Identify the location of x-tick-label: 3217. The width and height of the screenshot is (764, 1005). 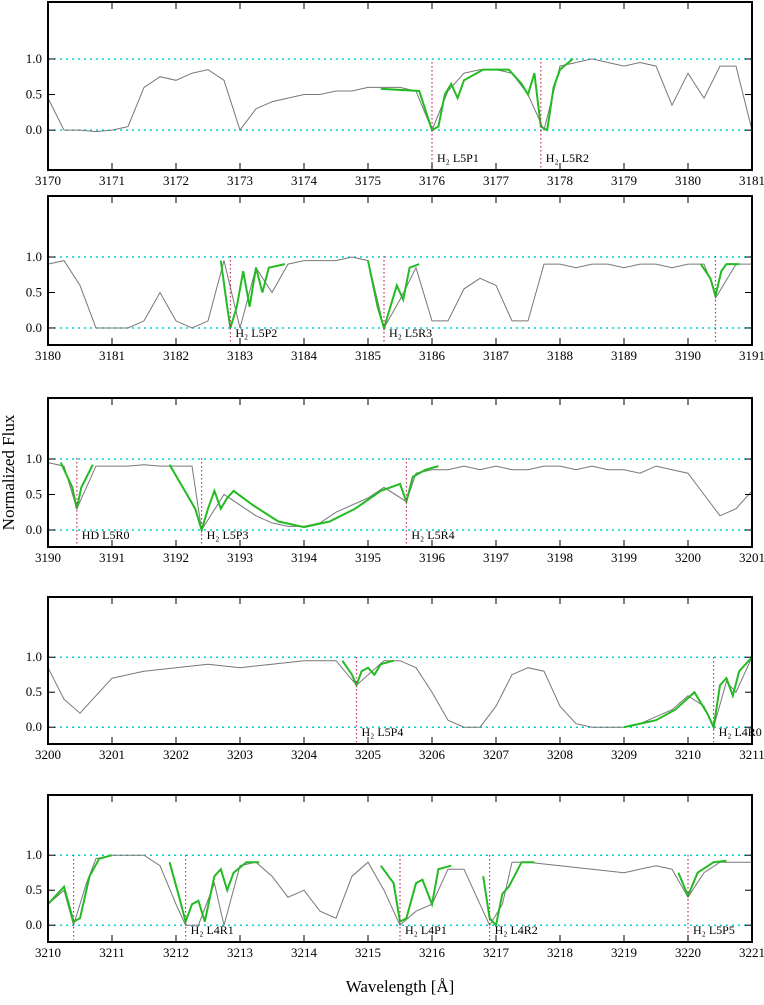
(496, 952).